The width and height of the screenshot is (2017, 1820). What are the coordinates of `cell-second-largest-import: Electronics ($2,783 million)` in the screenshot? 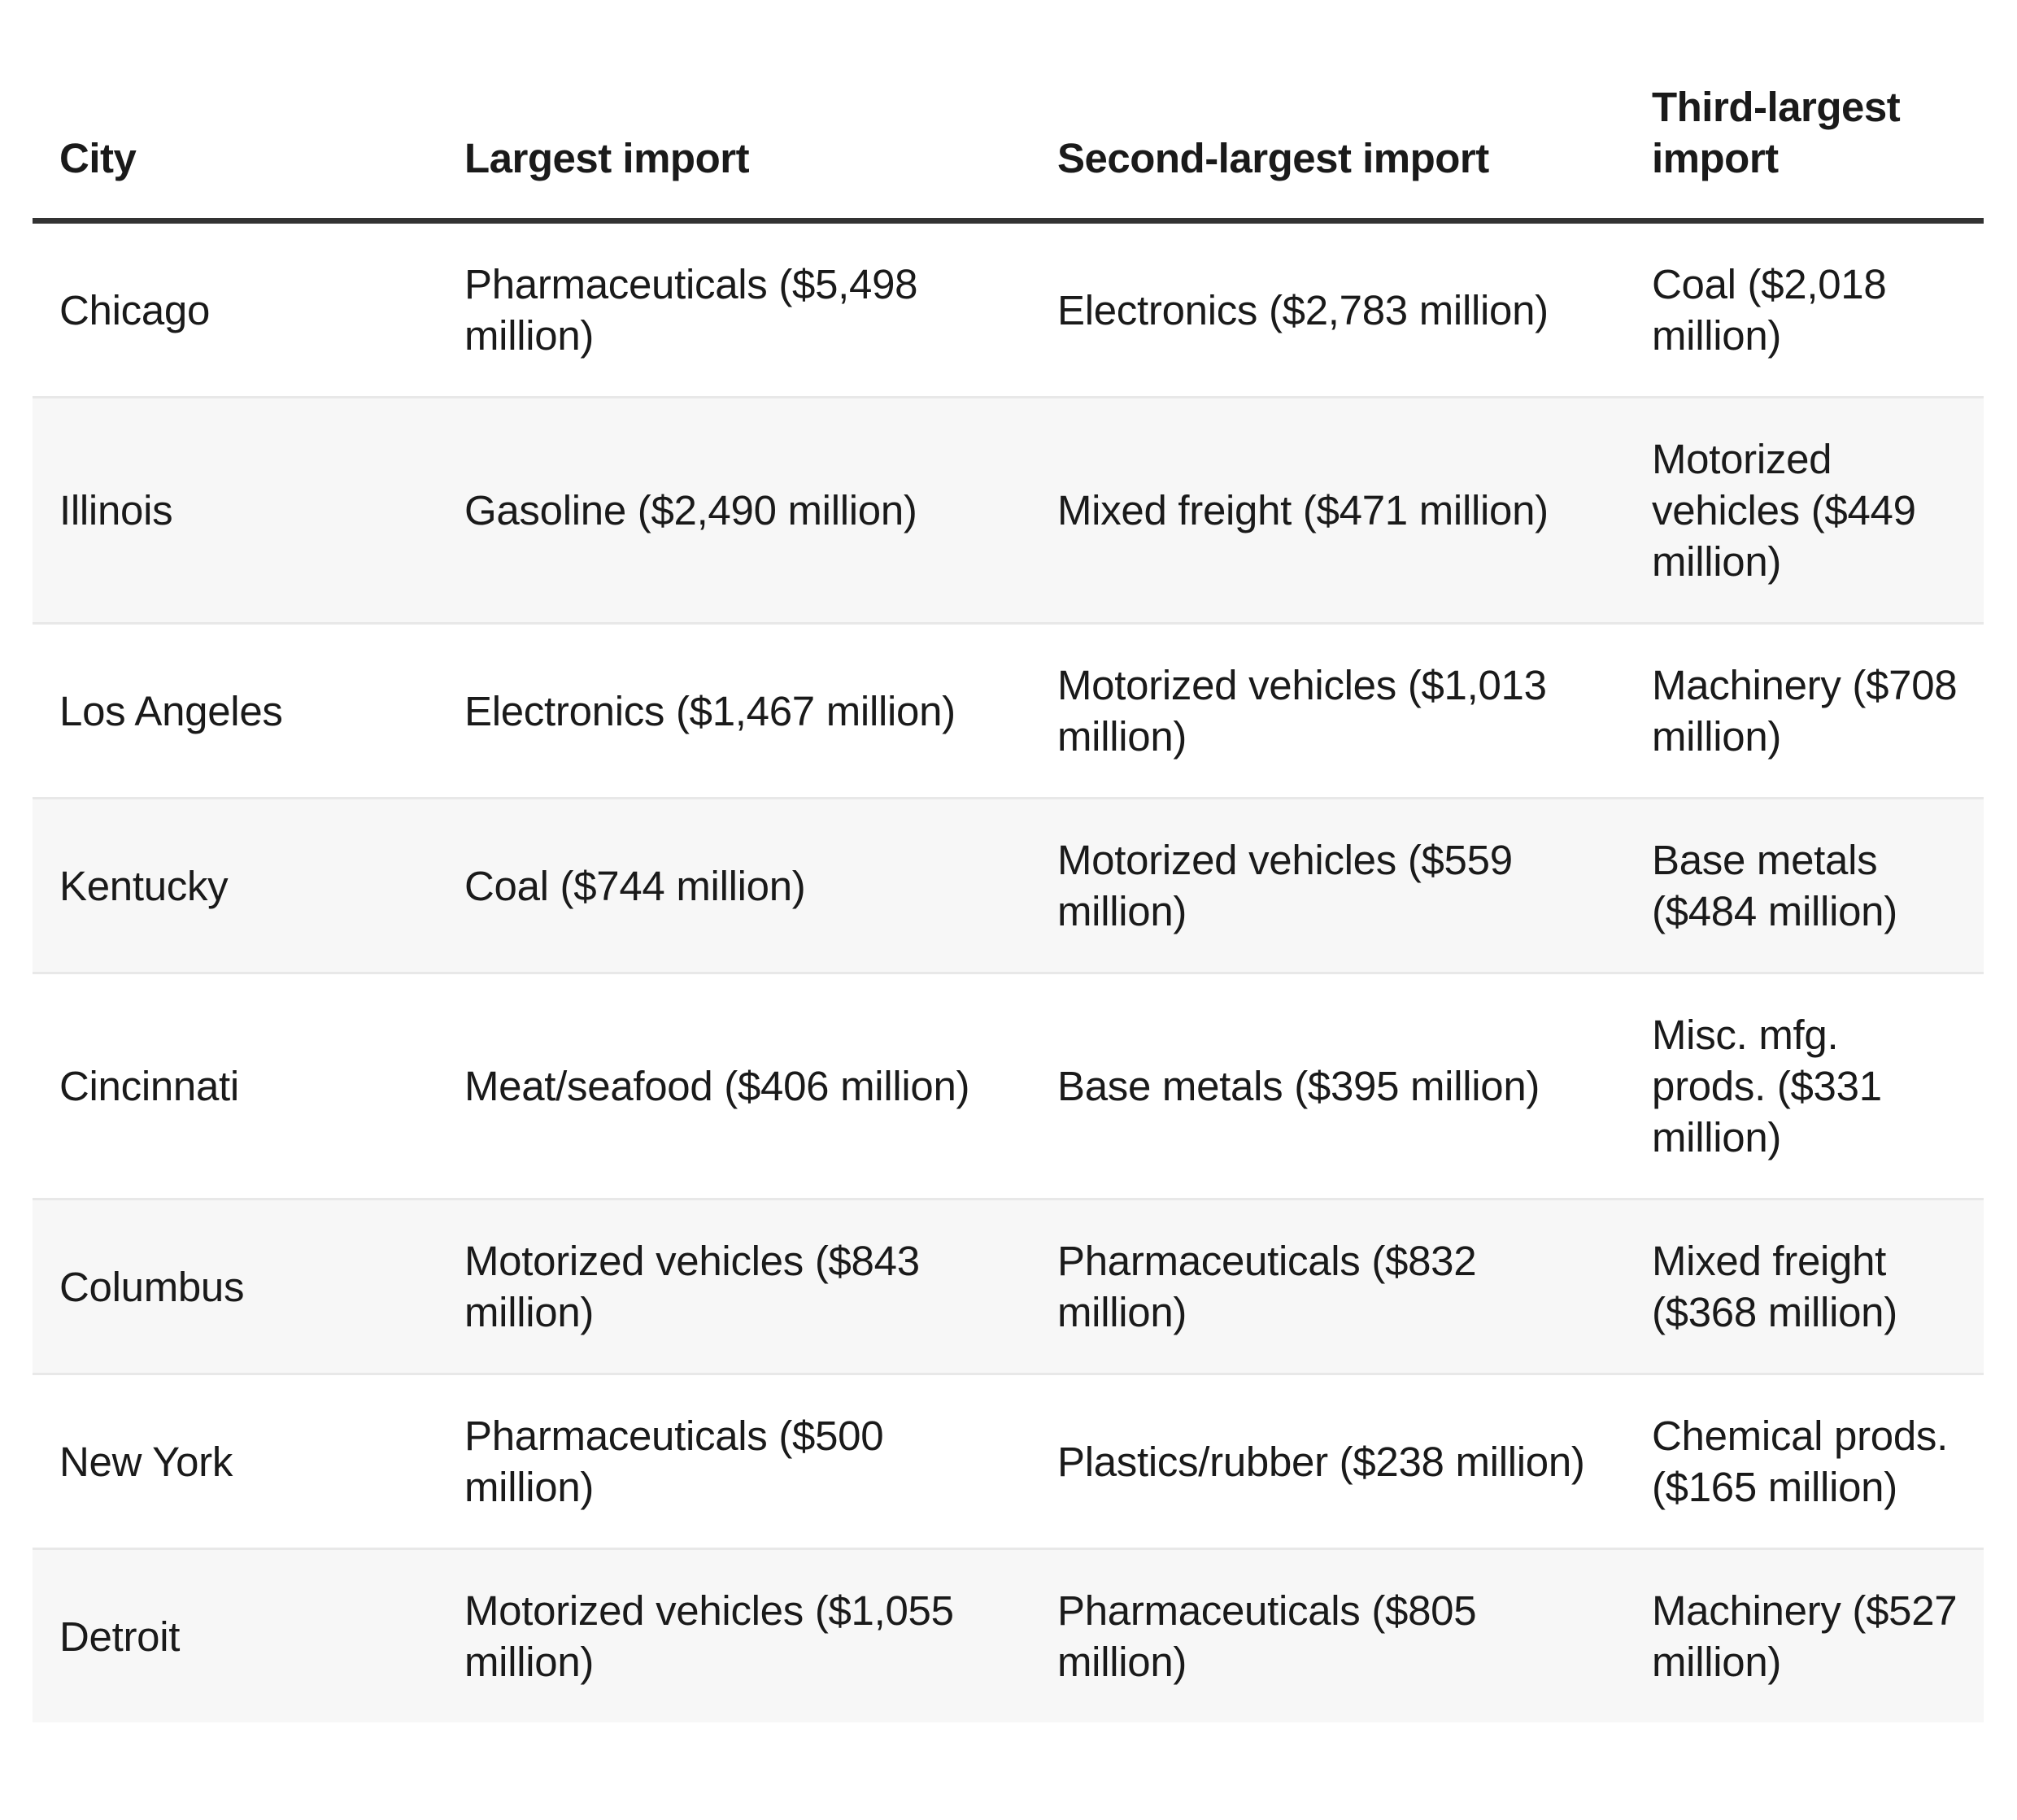 It's located at (1327, 309).